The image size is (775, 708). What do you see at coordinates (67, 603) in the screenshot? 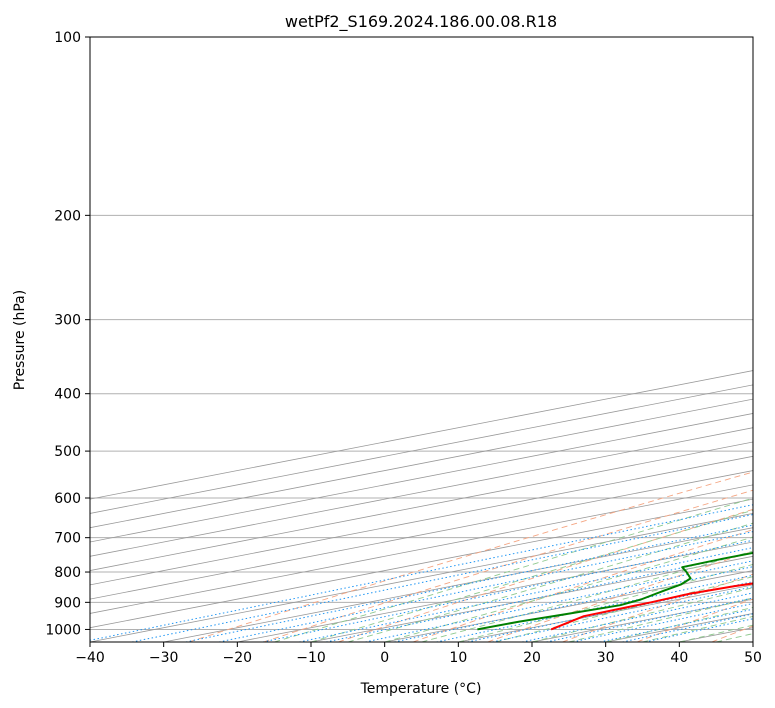
I see `y-tick-label: 900` at bounding box center [67, 603].